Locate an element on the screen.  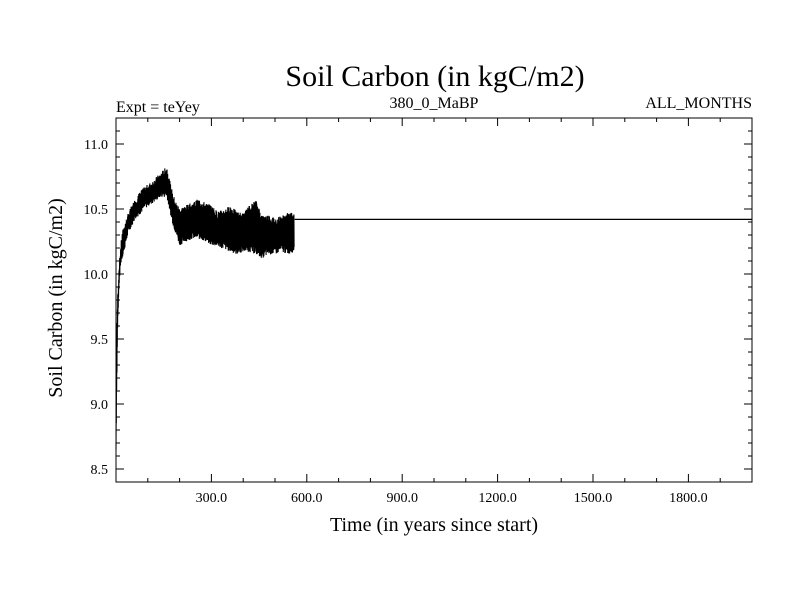
y-tick-label: 10.5 is located at coordinates (96, 210).